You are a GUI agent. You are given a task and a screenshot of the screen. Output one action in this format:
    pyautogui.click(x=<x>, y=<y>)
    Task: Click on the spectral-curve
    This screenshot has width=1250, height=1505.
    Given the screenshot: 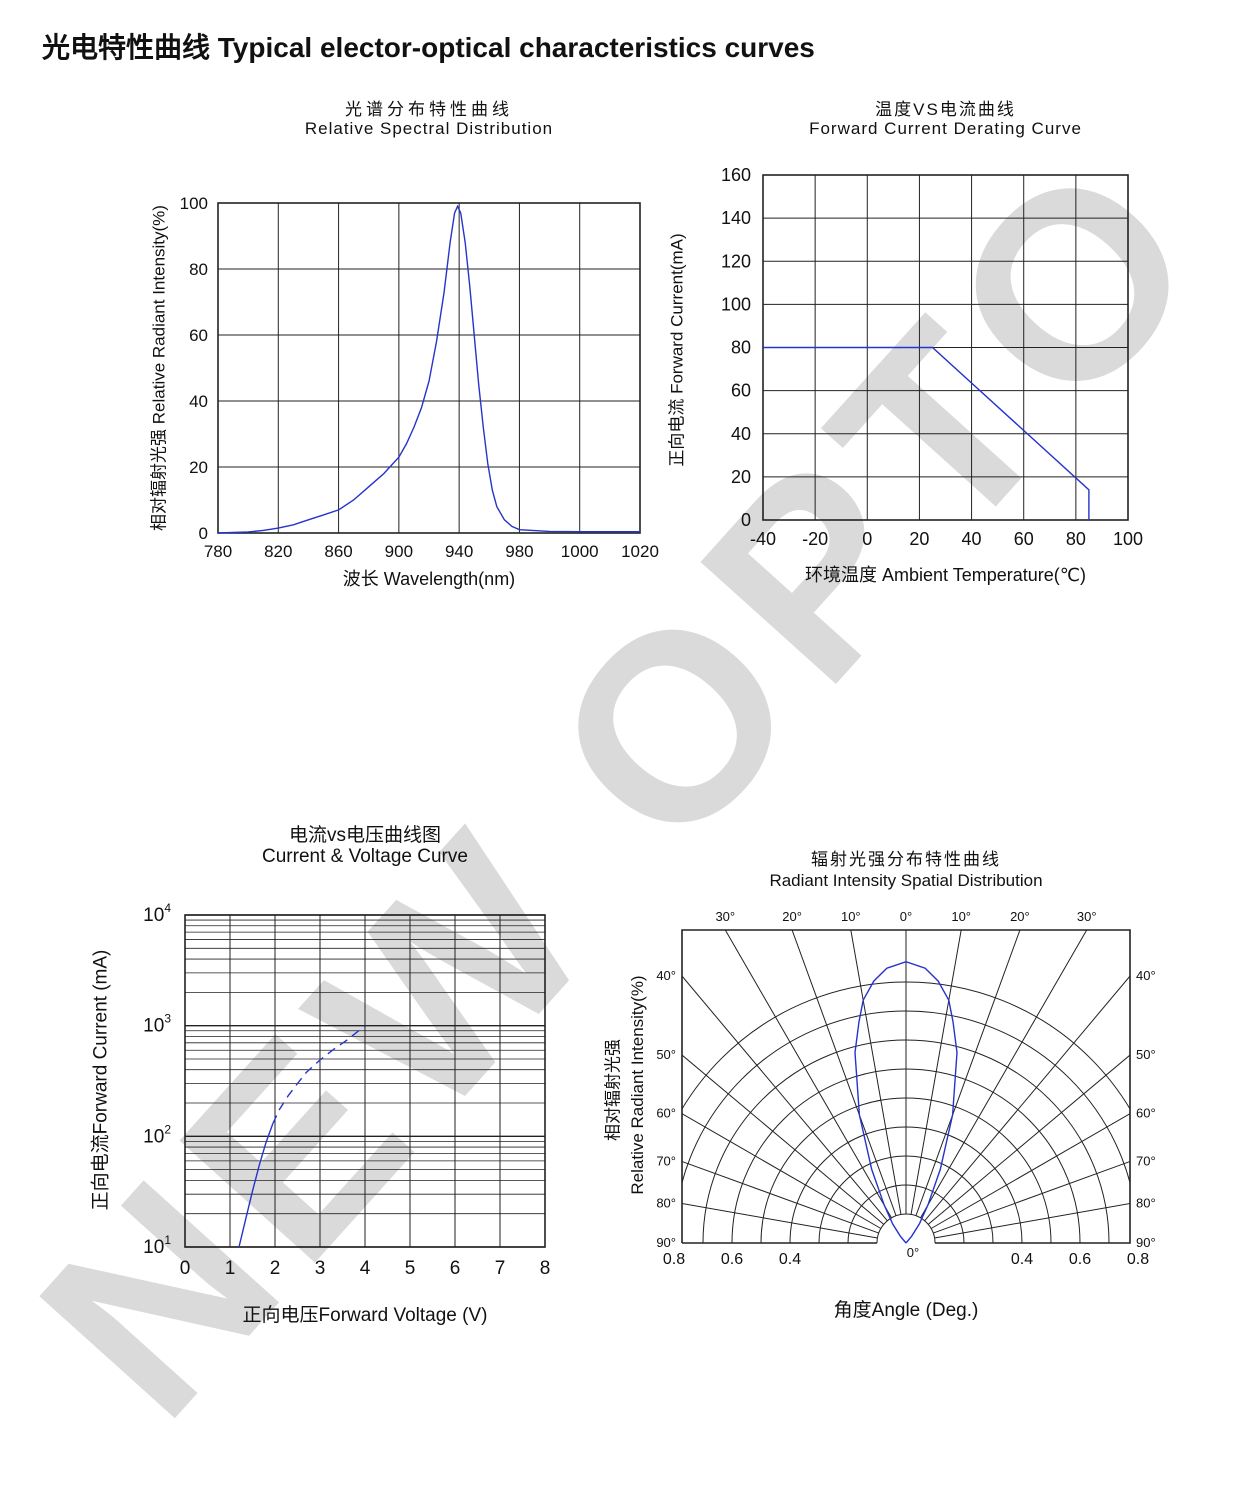 What is the action you would take?
    pyautogui.click(x=428, y=369)
    